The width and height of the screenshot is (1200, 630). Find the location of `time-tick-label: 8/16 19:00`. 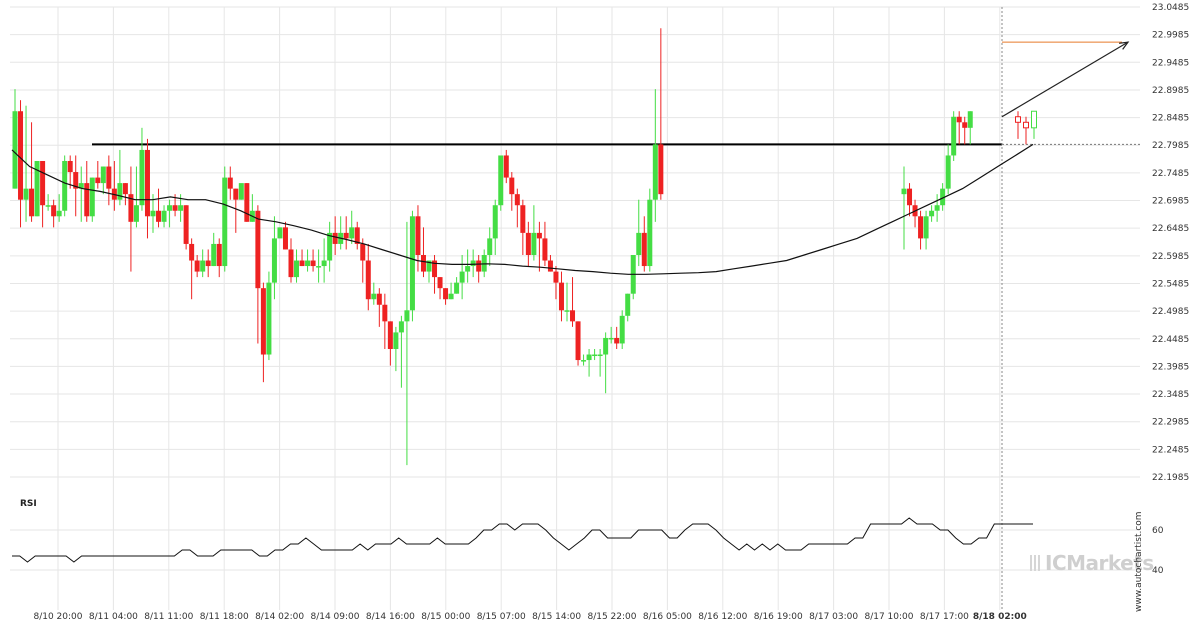

time-tick-label: 8/16 19:00 is located at coordinates (778, 617).